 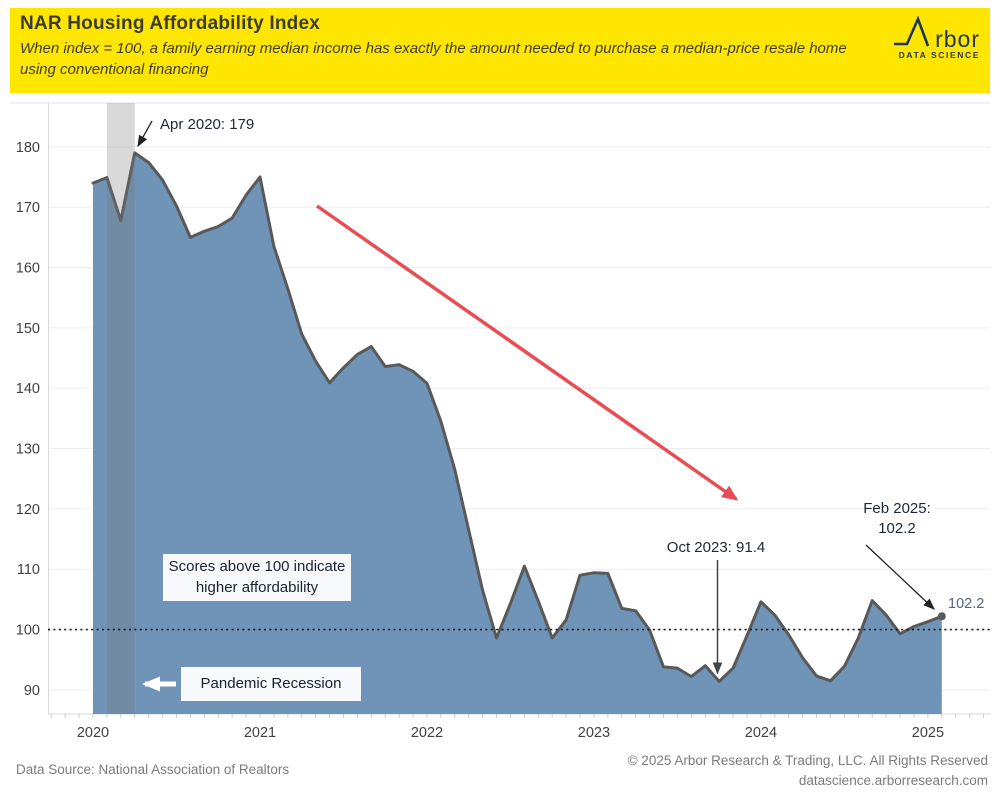 I want to click on website-text: datascience.arborresearch.com, so click(x=893, y=780).